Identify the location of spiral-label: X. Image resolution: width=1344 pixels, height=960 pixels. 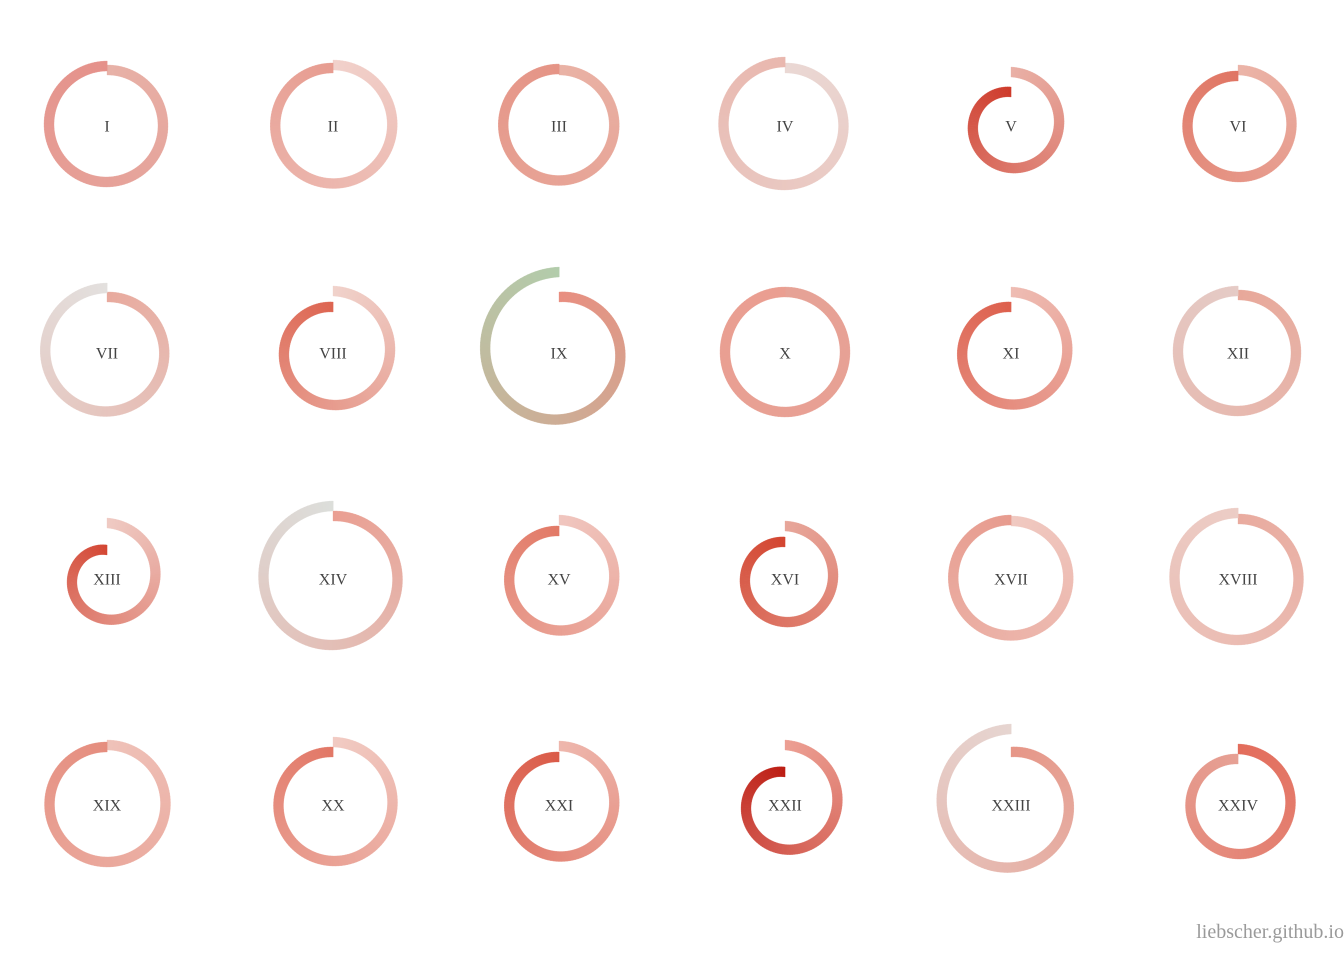
(785, 354).